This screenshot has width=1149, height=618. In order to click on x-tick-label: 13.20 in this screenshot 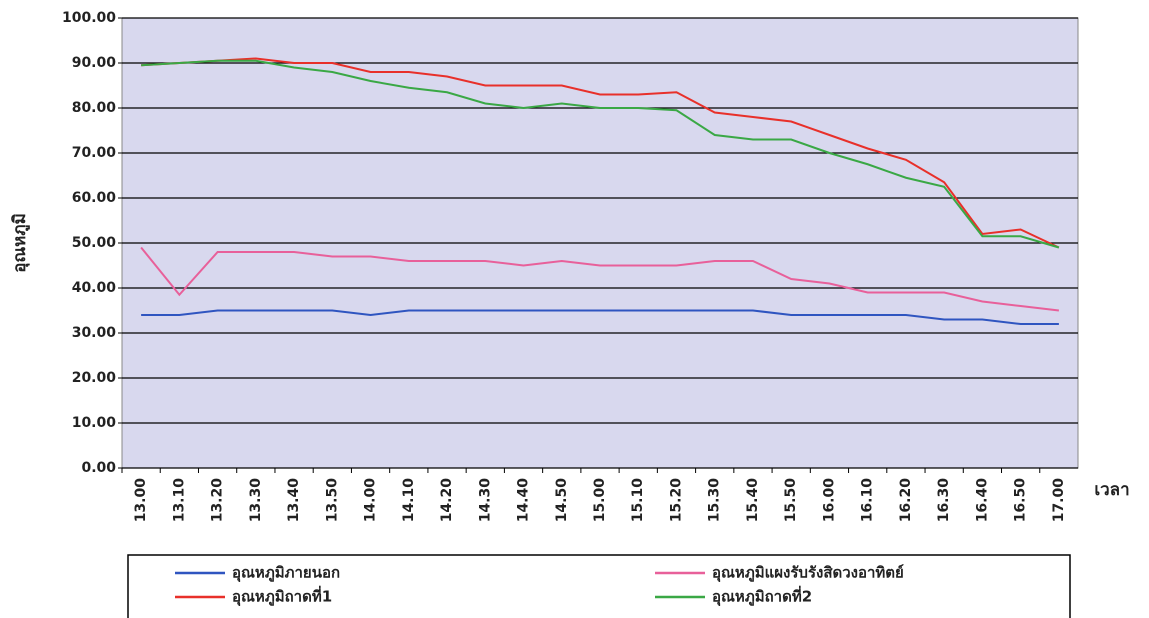, I will do `click(218, 500)`.